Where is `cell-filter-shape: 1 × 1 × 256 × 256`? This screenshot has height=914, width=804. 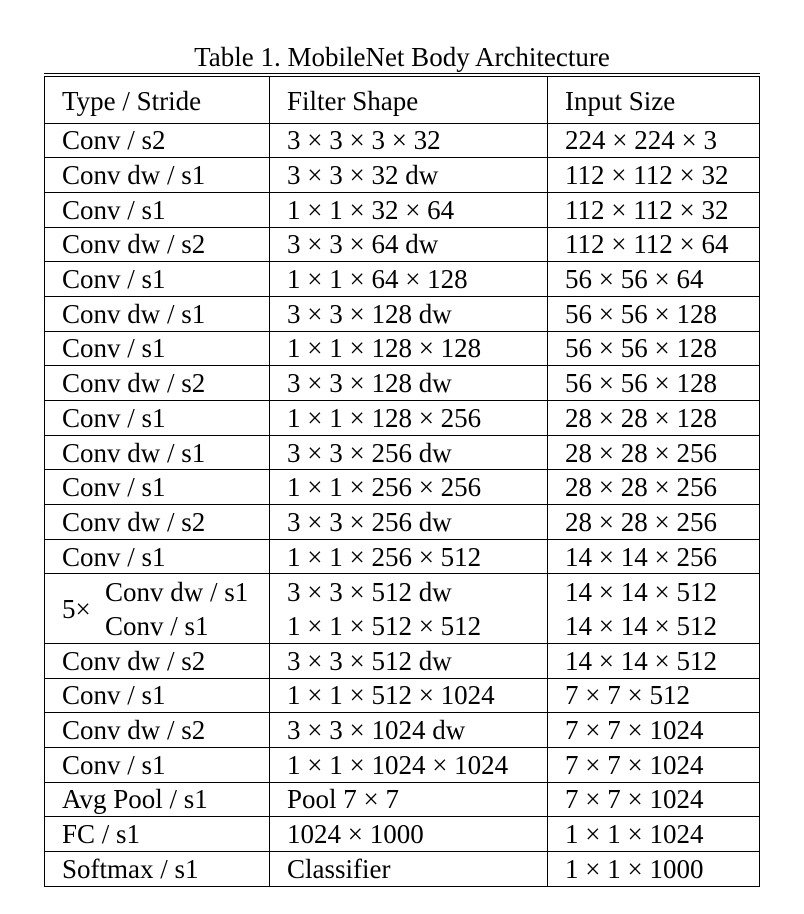 cell-filter-shape: 1 × 1 × 256 × 256 is located at coordinates (408, 487).